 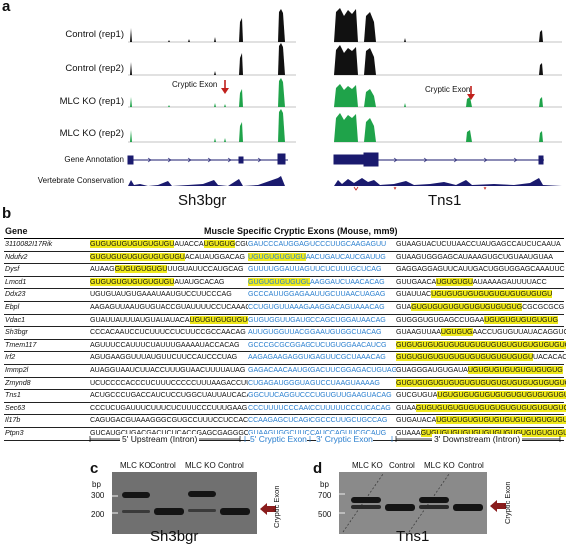 I want to click on sh3bgr-ko-rep2-signal, so click(x=206, y=125).